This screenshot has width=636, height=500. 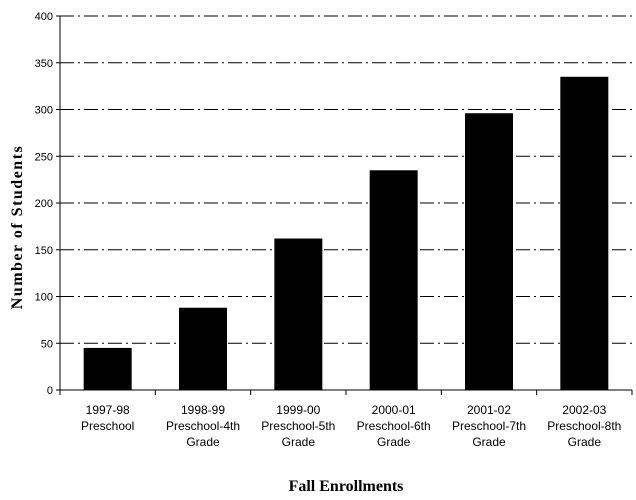 What do you see at coordinates (47, 344) in the screenshot?
I see `y-tick-label: 50` at bounding box center [47, 344].